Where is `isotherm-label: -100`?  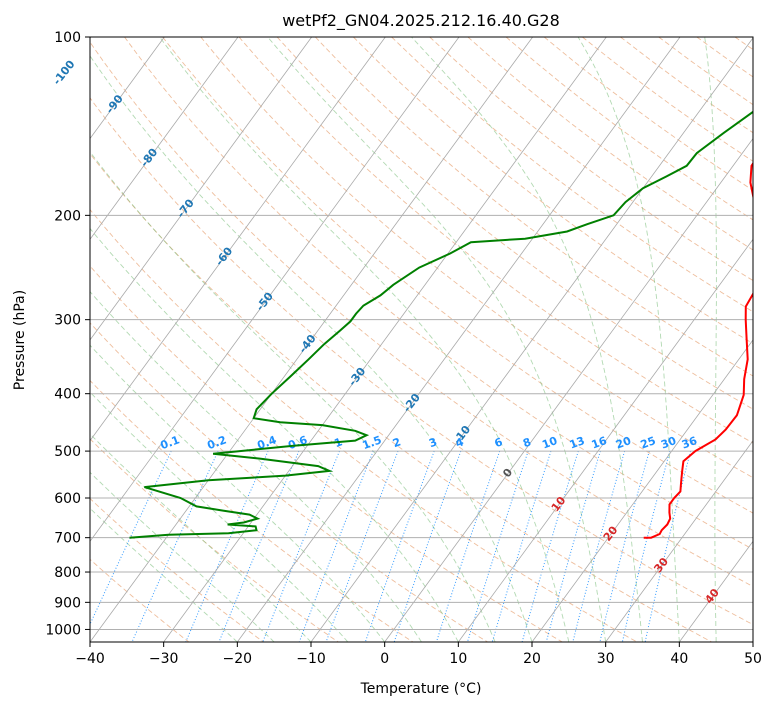
isotherm-label: -100 is located at coordinates (63, 73).